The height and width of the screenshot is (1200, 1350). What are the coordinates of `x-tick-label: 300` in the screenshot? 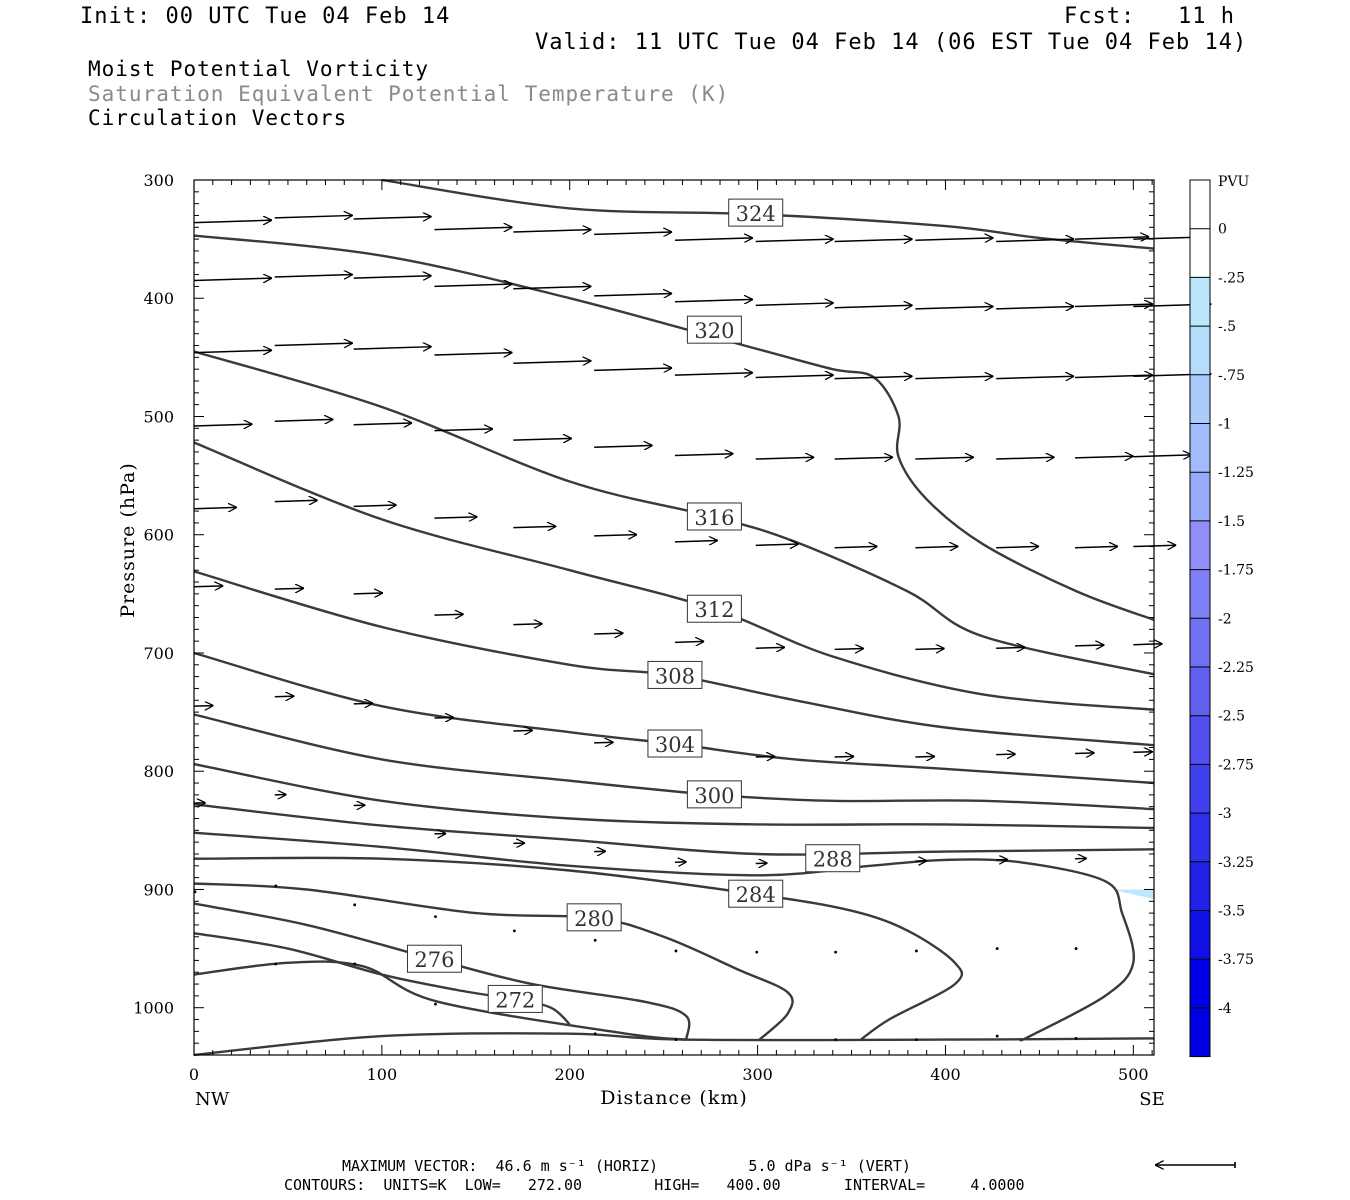 It's located at (757, 1074).